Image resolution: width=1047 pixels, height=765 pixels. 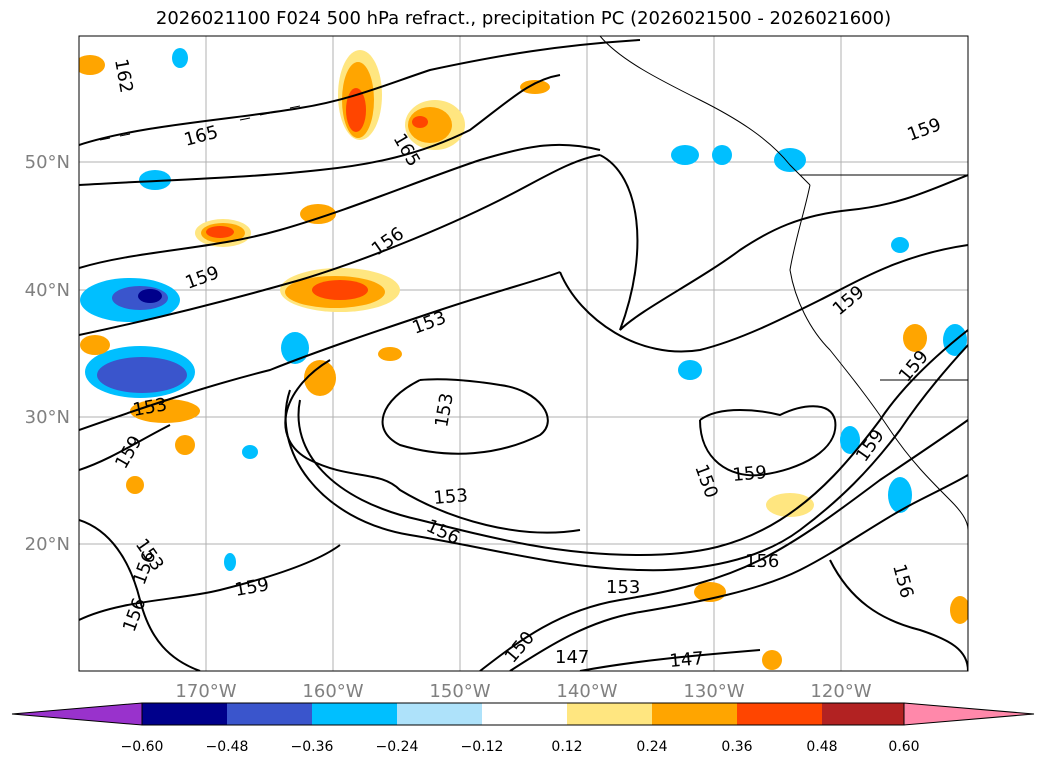 What do you see at coordinates (651, 747) in the screenshot?
I see `colorbar-tick-label: 0.24` at bounding box center [651, 747].